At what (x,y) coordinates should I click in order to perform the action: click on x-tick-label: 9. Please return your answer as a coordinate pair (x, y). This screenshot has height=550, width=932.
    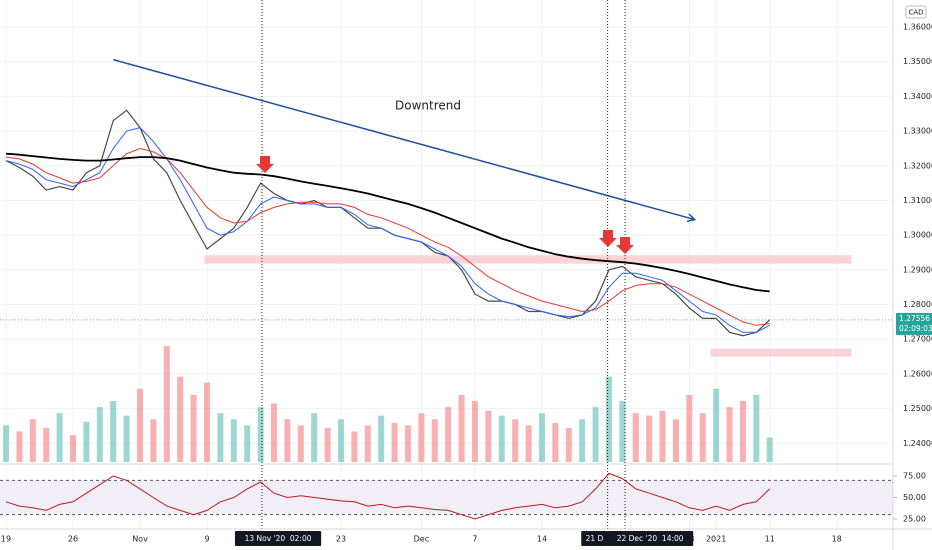
    Looking at the image, I should click on (206, 539).